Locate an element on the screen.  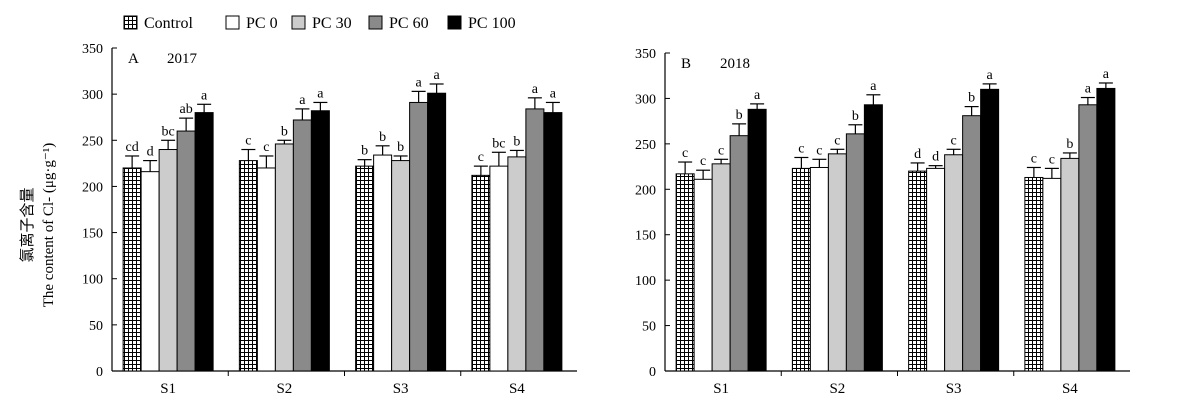
panel-label: A is located at coordinates (133, 59).